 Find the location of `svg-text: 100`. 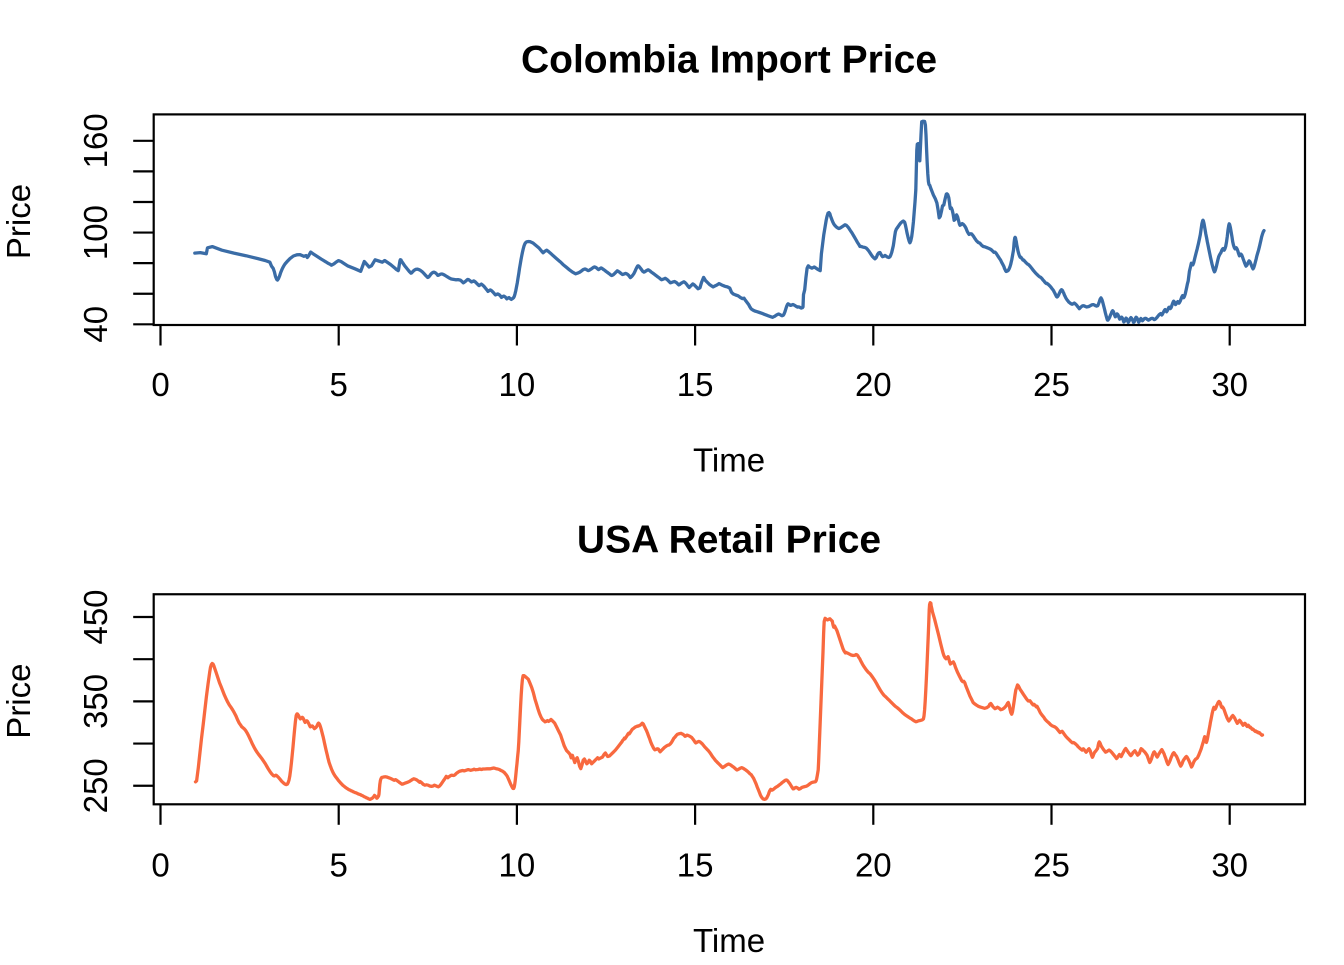

svg-text: 100 is located at coordinates (95, 232).